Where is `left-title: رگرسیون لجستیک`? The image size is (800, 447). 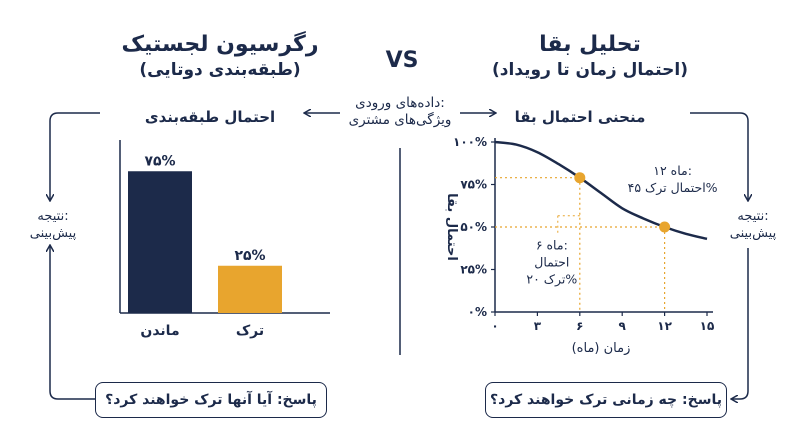
left-title: رگرسیون لجستیک is located at coordinates (220, 44).